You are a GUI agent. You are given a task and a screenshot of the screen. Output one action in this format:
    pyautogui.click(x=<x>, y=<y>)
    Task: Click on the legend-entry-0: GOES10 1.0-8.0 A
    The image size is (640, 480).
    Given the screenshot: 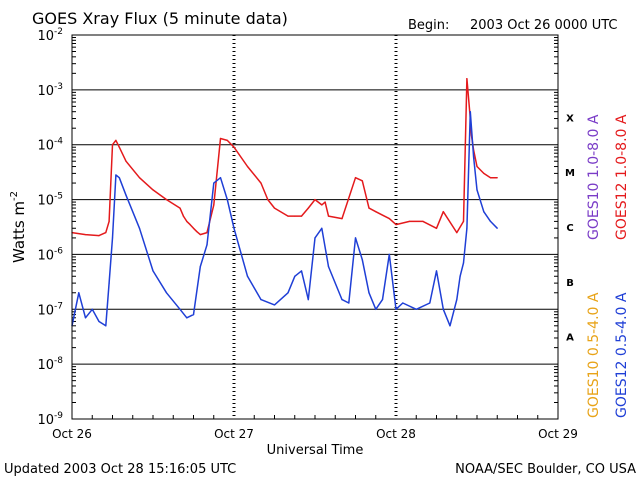 What is the action you would take?
    pyautogui.click(x=594, y=177)
    